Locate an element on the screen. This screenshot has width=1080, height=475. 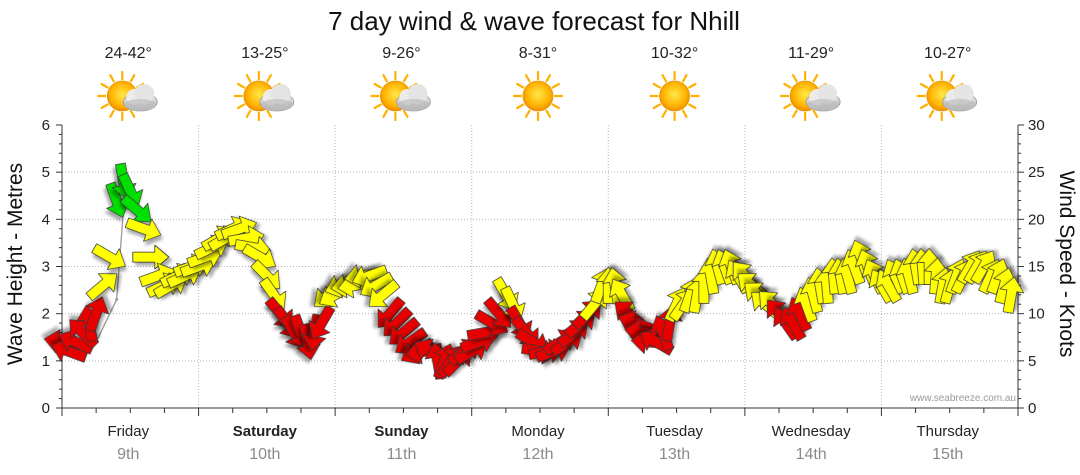
x-tick-label-date: 9th is located at coordinates (128, 454).